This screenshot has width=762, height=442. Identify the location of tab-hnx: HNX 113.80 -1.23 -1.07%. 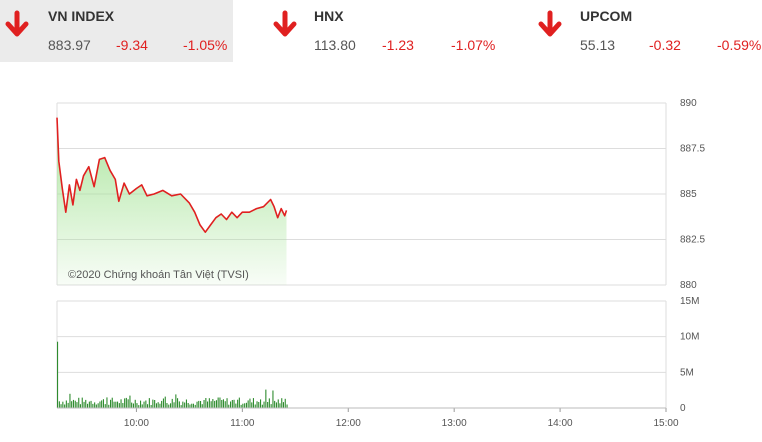
(388, 31).